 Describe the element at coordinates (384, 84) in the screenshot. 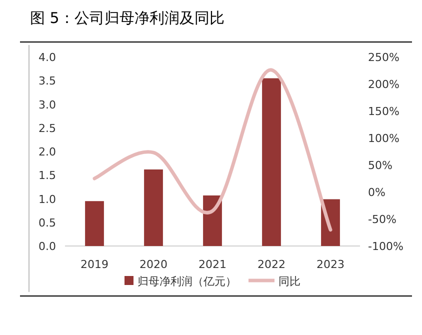

I see `y2-tick-label: 200%` at that location.